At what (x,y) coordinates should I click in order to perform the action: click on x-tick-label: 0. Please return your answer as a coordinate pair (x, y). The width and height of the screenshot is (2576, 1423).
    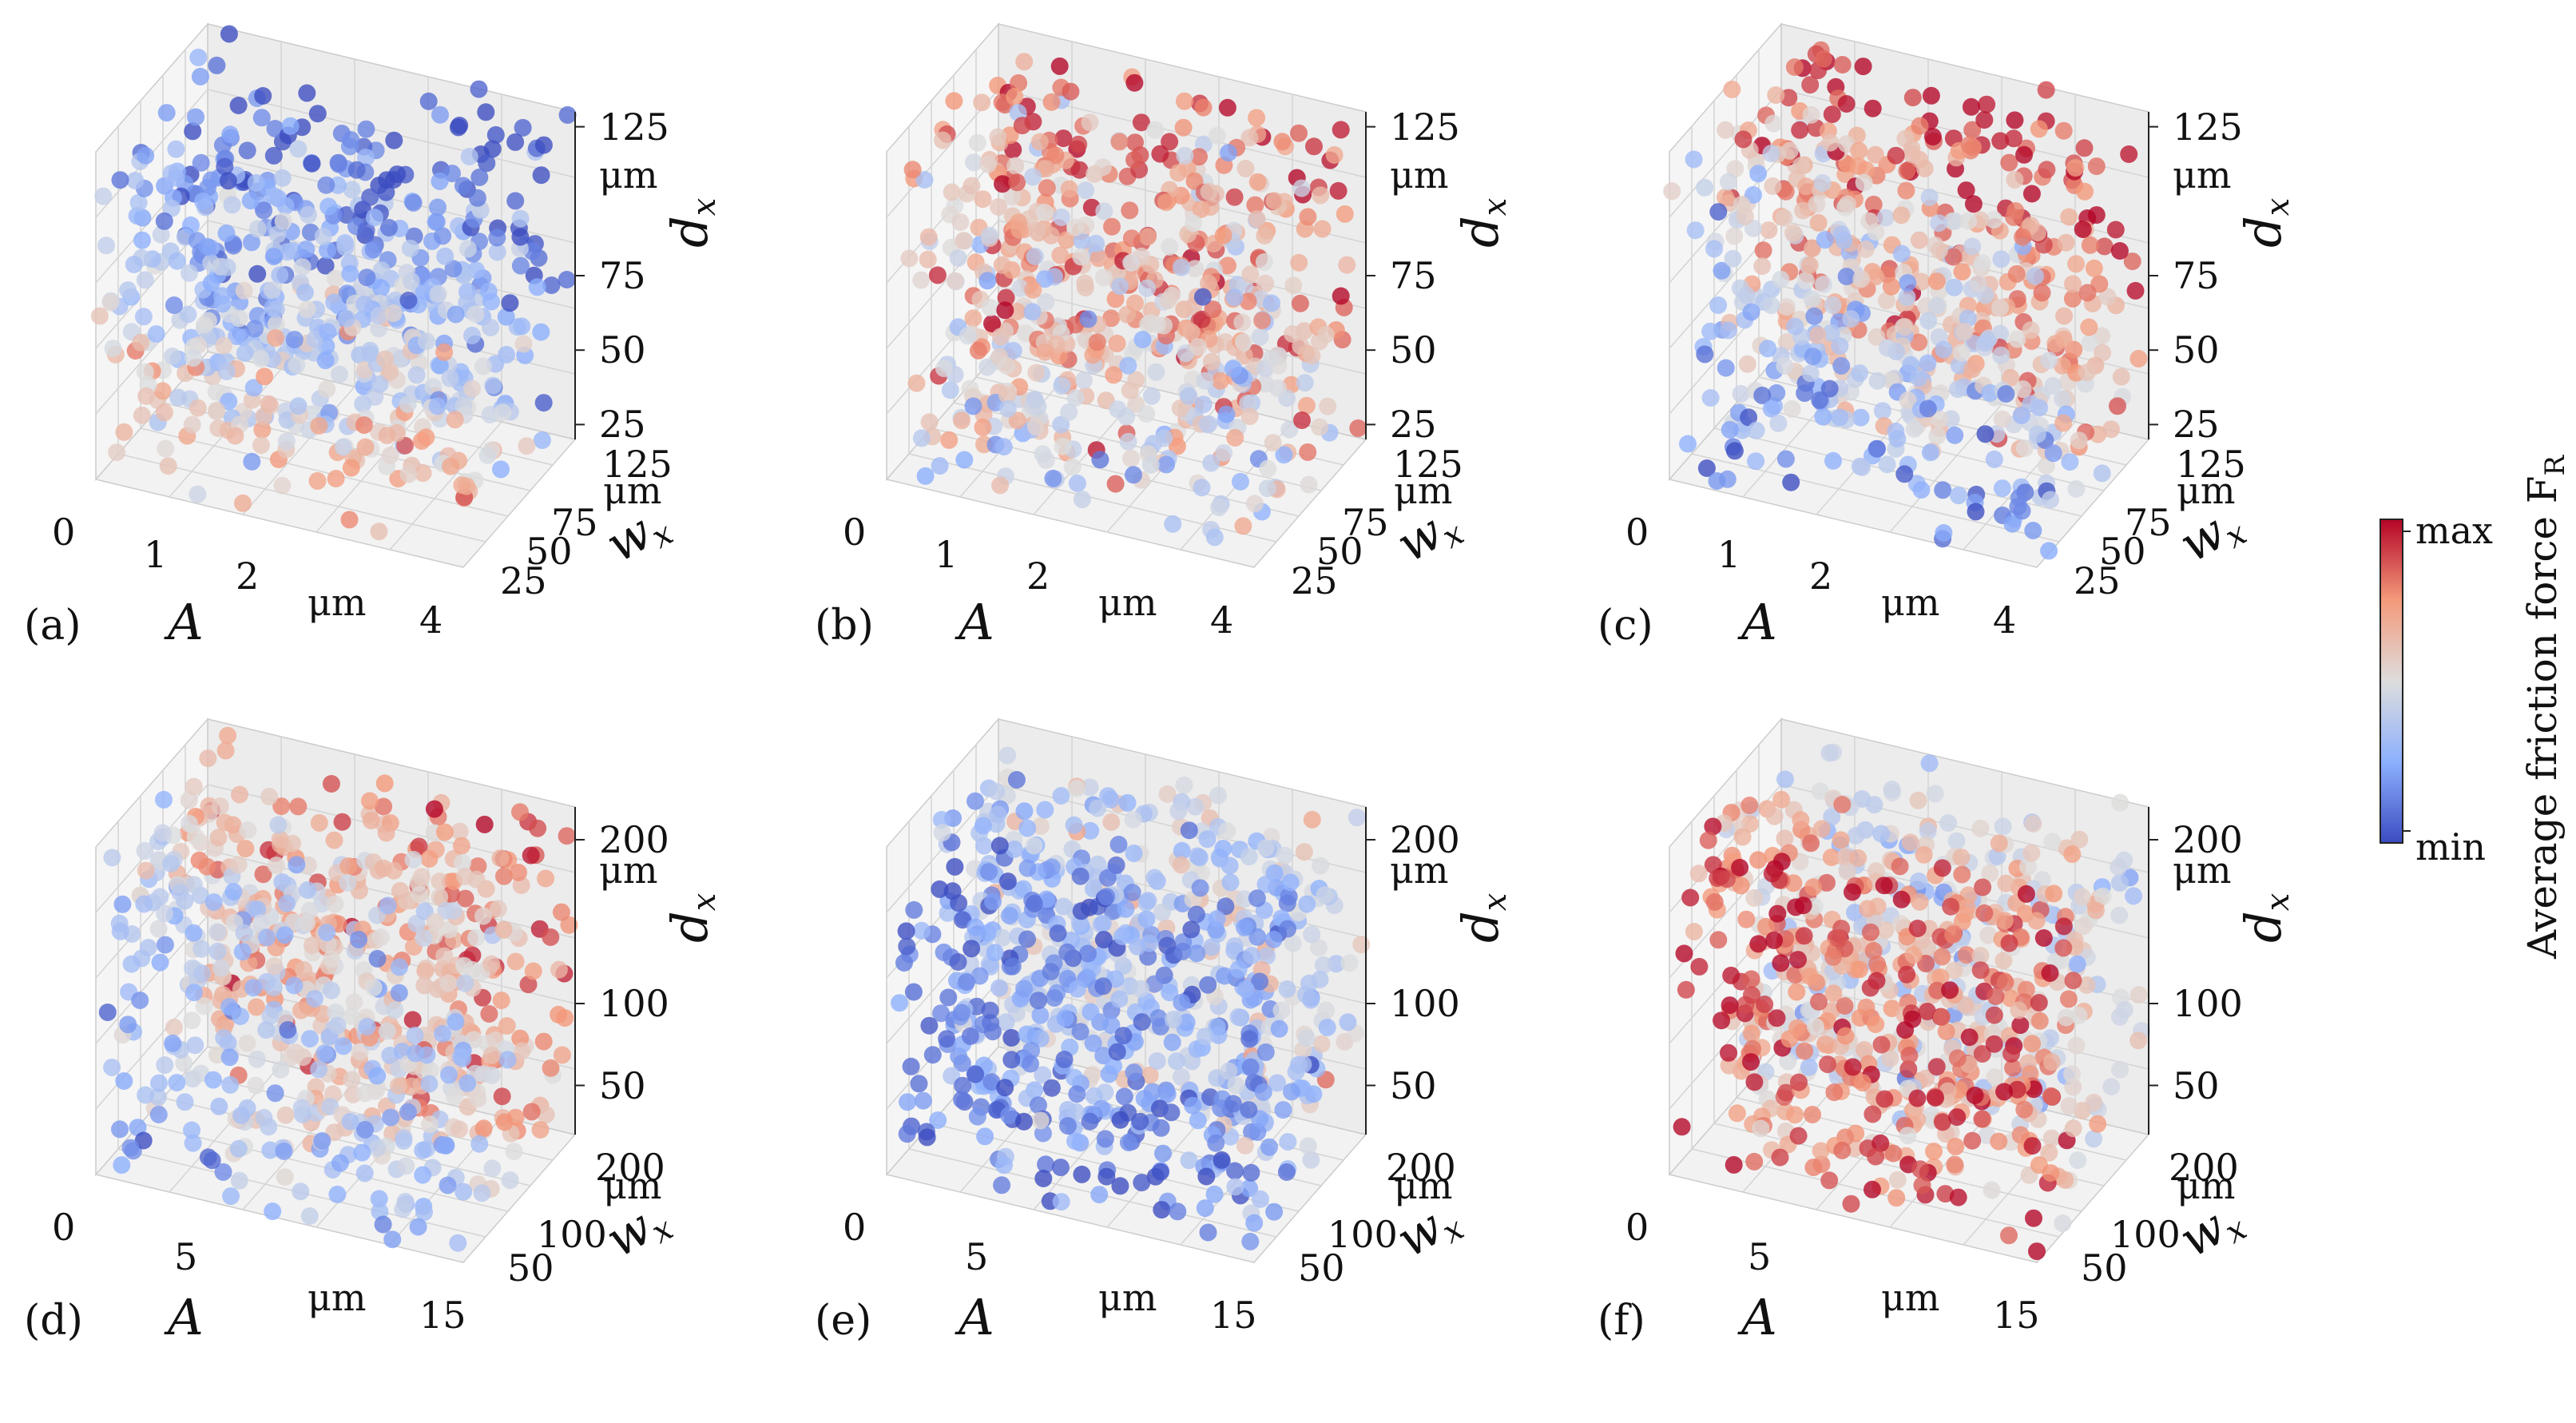
    Looking at the image, I should click on (1637, 532).